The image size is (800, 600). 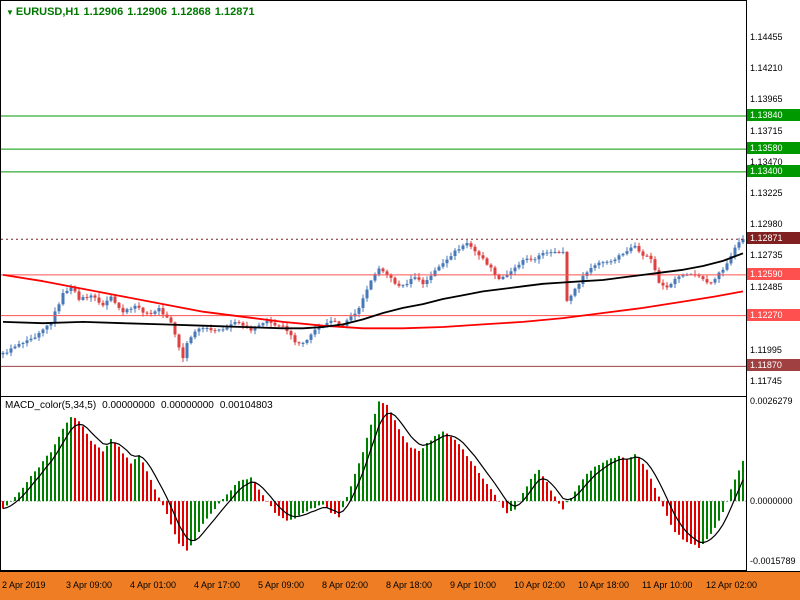 I want to click on price-axis-label: 1.13965, so click(x=766, y=99).